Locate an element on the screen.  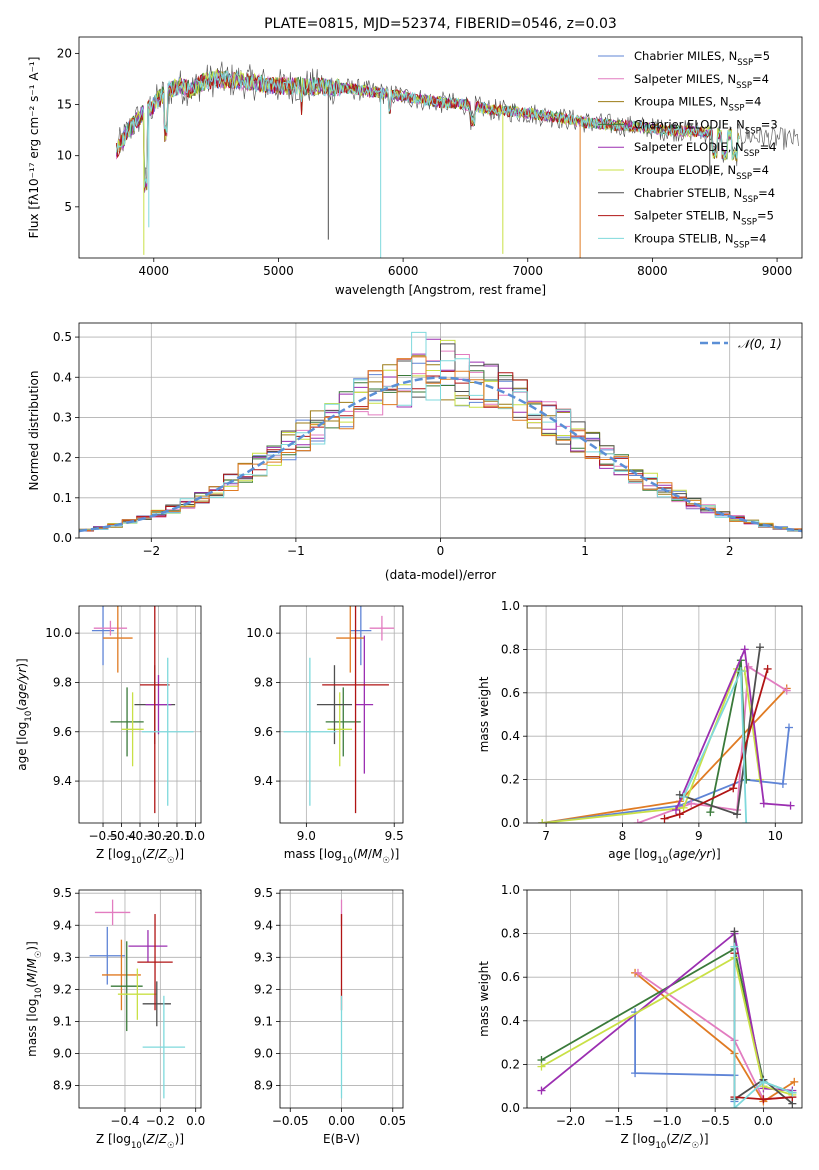
y-tick-label: 0.1 is located at coordinates (62, 498).